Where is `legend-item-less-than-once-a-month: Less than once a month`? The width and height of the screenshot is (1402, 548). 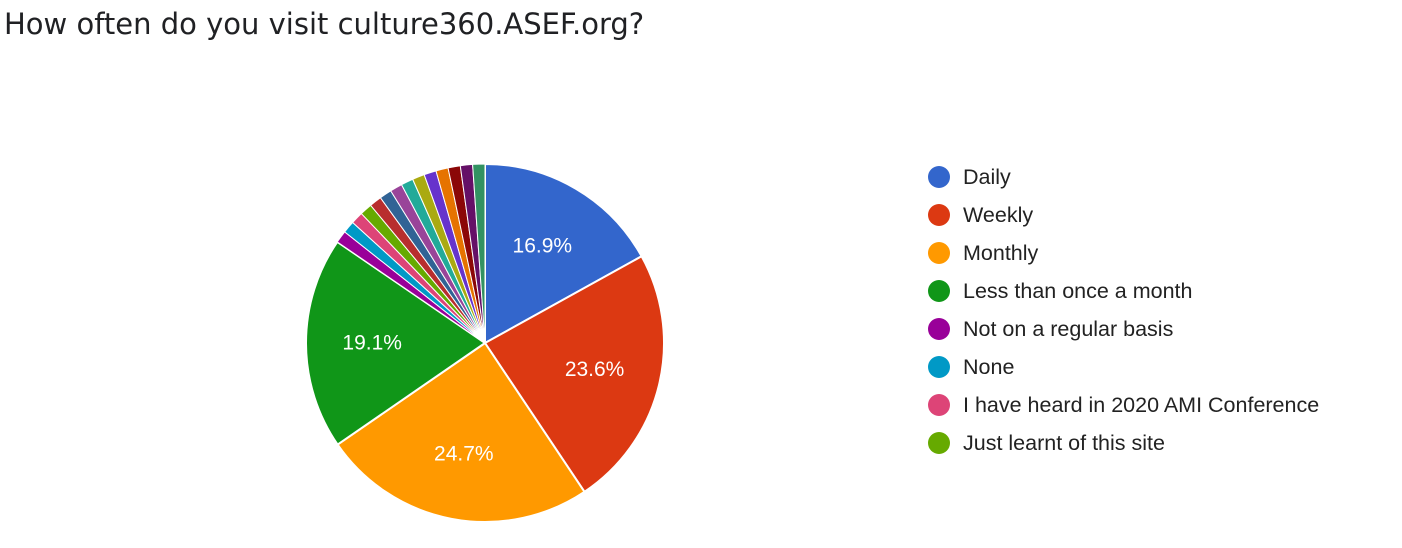 legend-item-less-than-once-a-month: Less than once a month is located at coordinates (1123, 291).